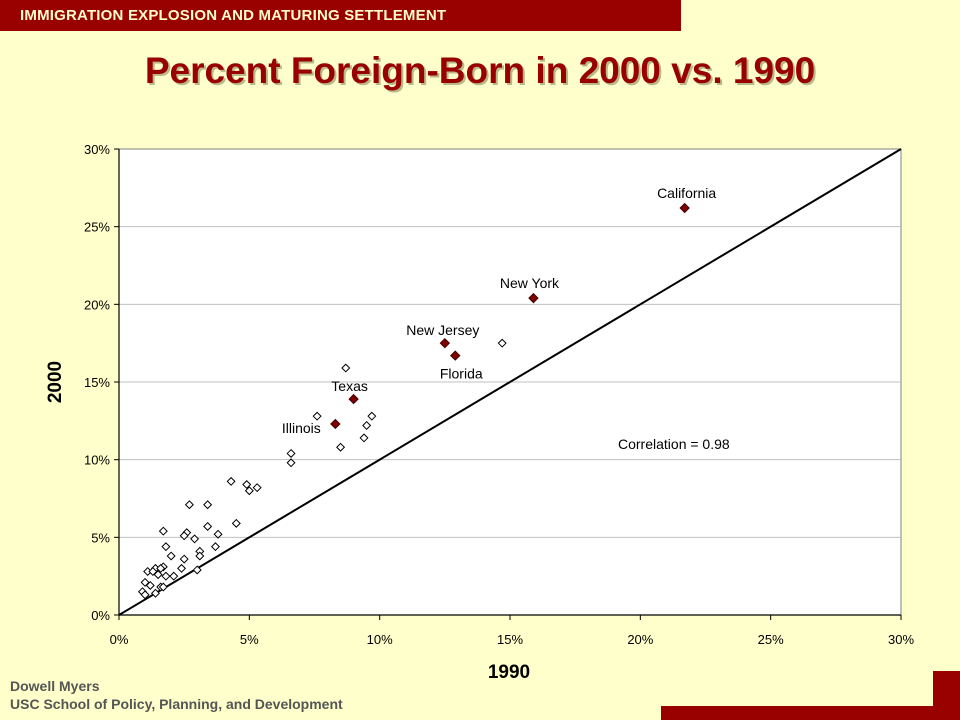 The image size is (960, 720). I want to click on x-tick-label: 10%, so click(380, 639).